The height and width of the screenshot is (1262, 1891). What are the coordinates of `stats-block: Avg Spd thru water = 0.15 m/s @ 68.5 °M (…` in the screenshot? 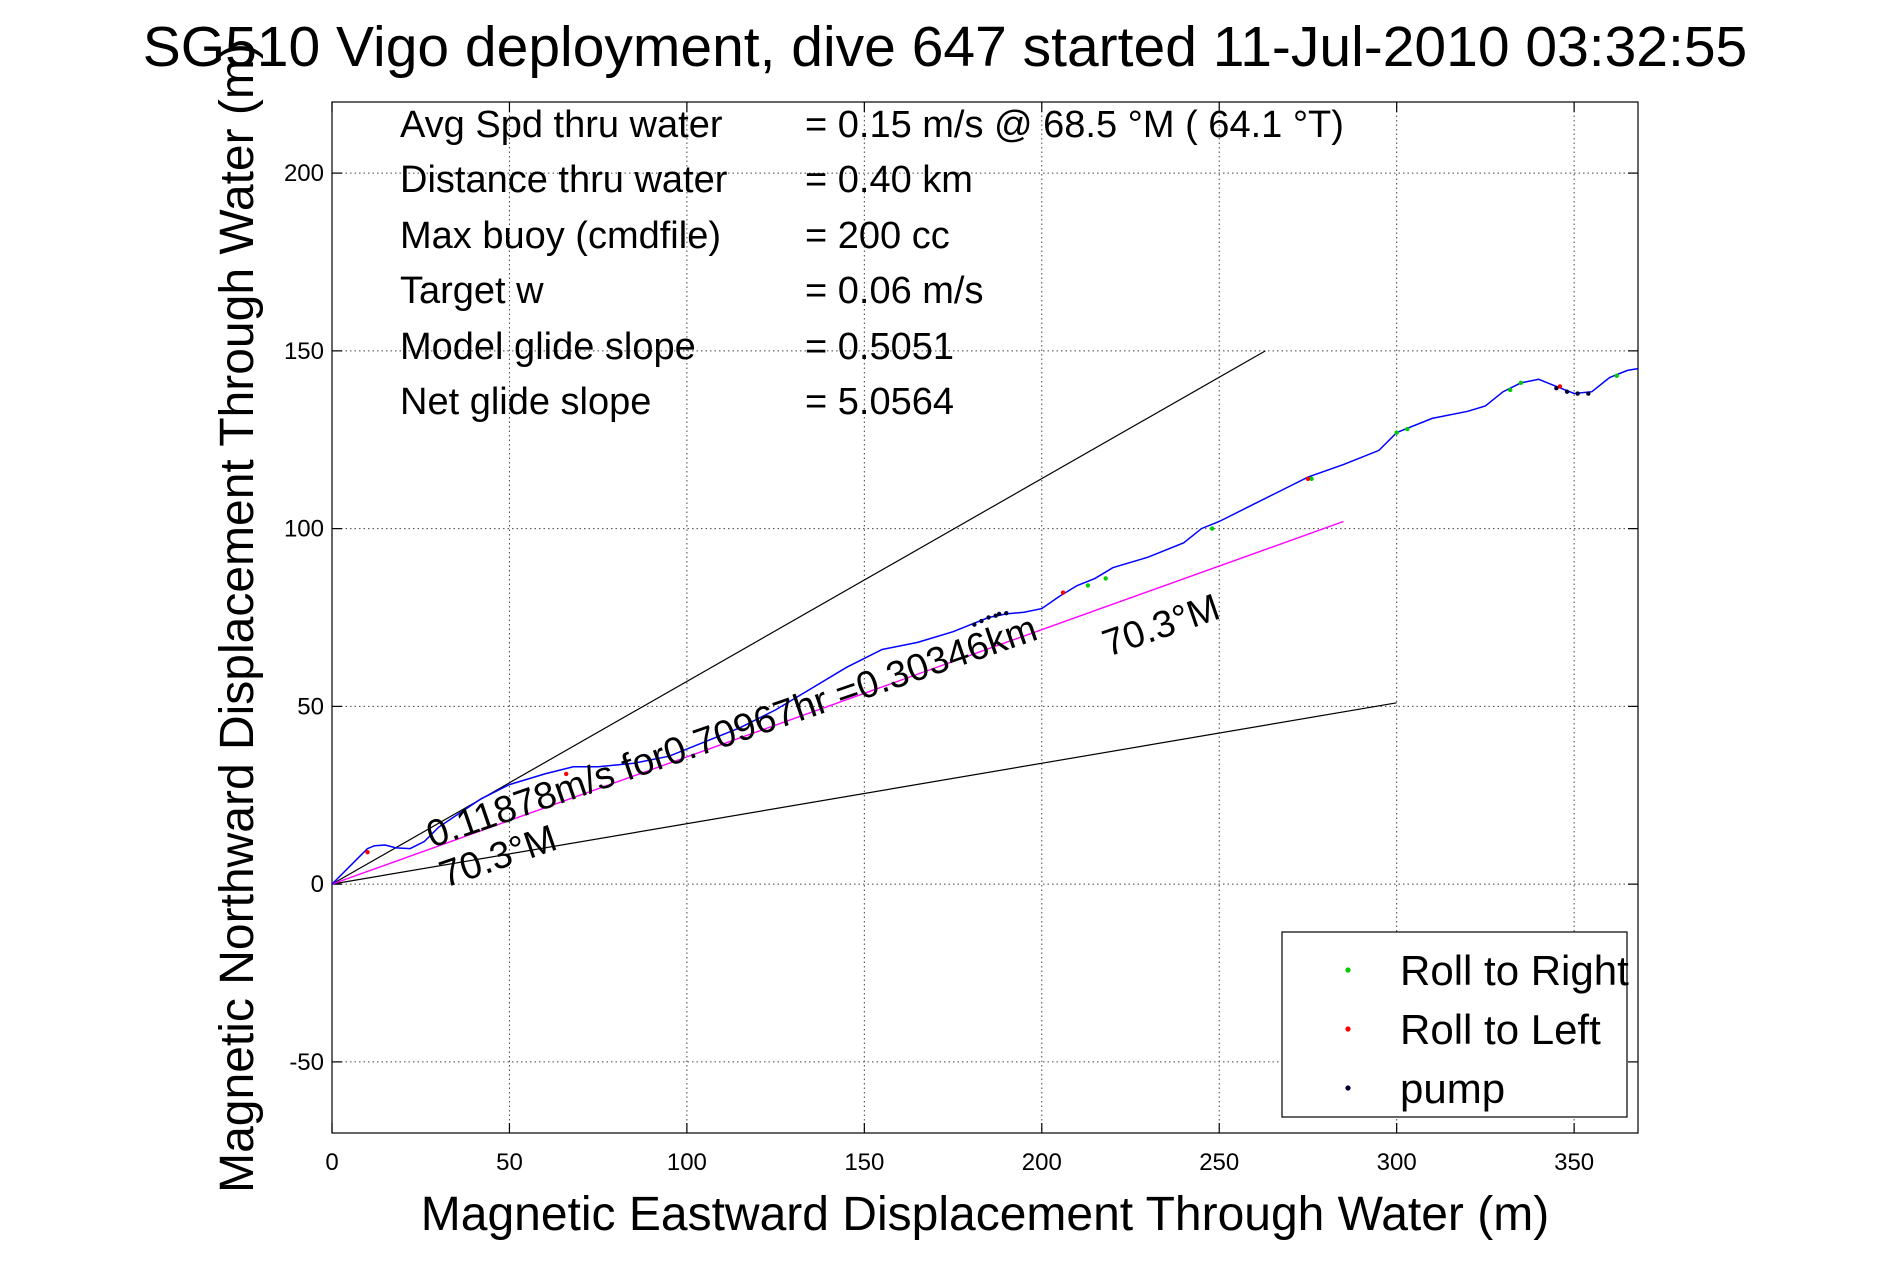 It's located at (872, 263).